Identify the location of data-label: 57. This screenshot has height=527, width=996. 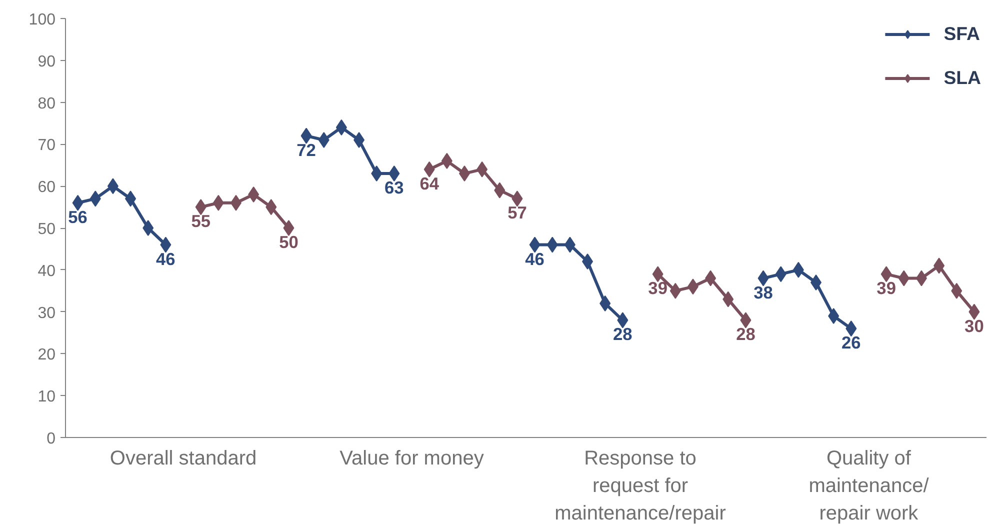
(517, 212).